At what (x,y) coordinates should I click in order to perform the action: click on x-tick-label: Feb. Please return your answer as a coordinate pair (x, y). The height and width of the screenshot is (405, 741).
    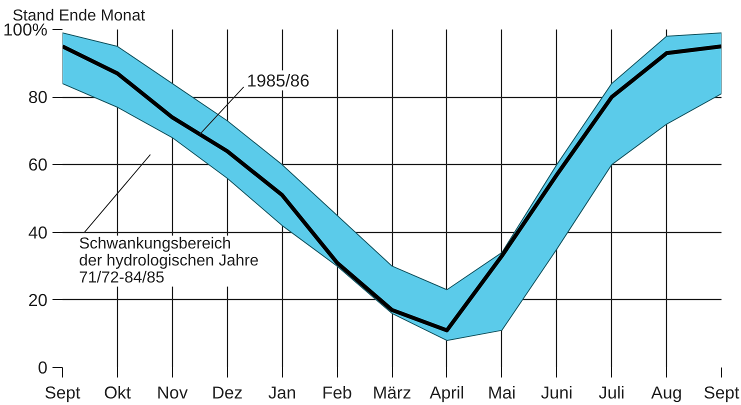
    Looking at the image, I should click on (337, 392).